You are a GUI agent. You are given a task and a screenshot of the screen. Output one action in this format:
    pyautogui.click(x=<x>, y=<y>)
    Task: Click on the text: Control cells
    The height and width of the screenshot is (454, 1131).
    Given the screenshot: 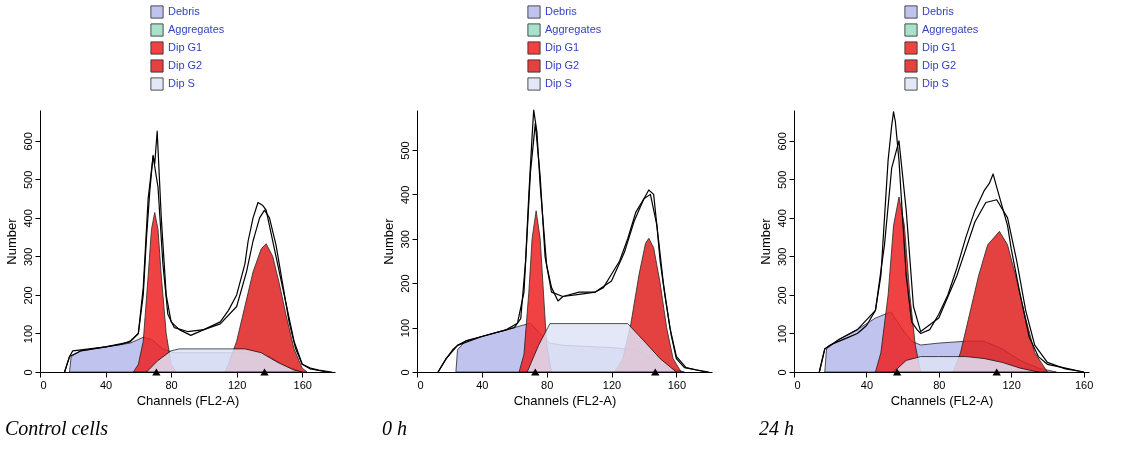 What is the action you would take?
    pyautogui.click(x=57, y=428)
    